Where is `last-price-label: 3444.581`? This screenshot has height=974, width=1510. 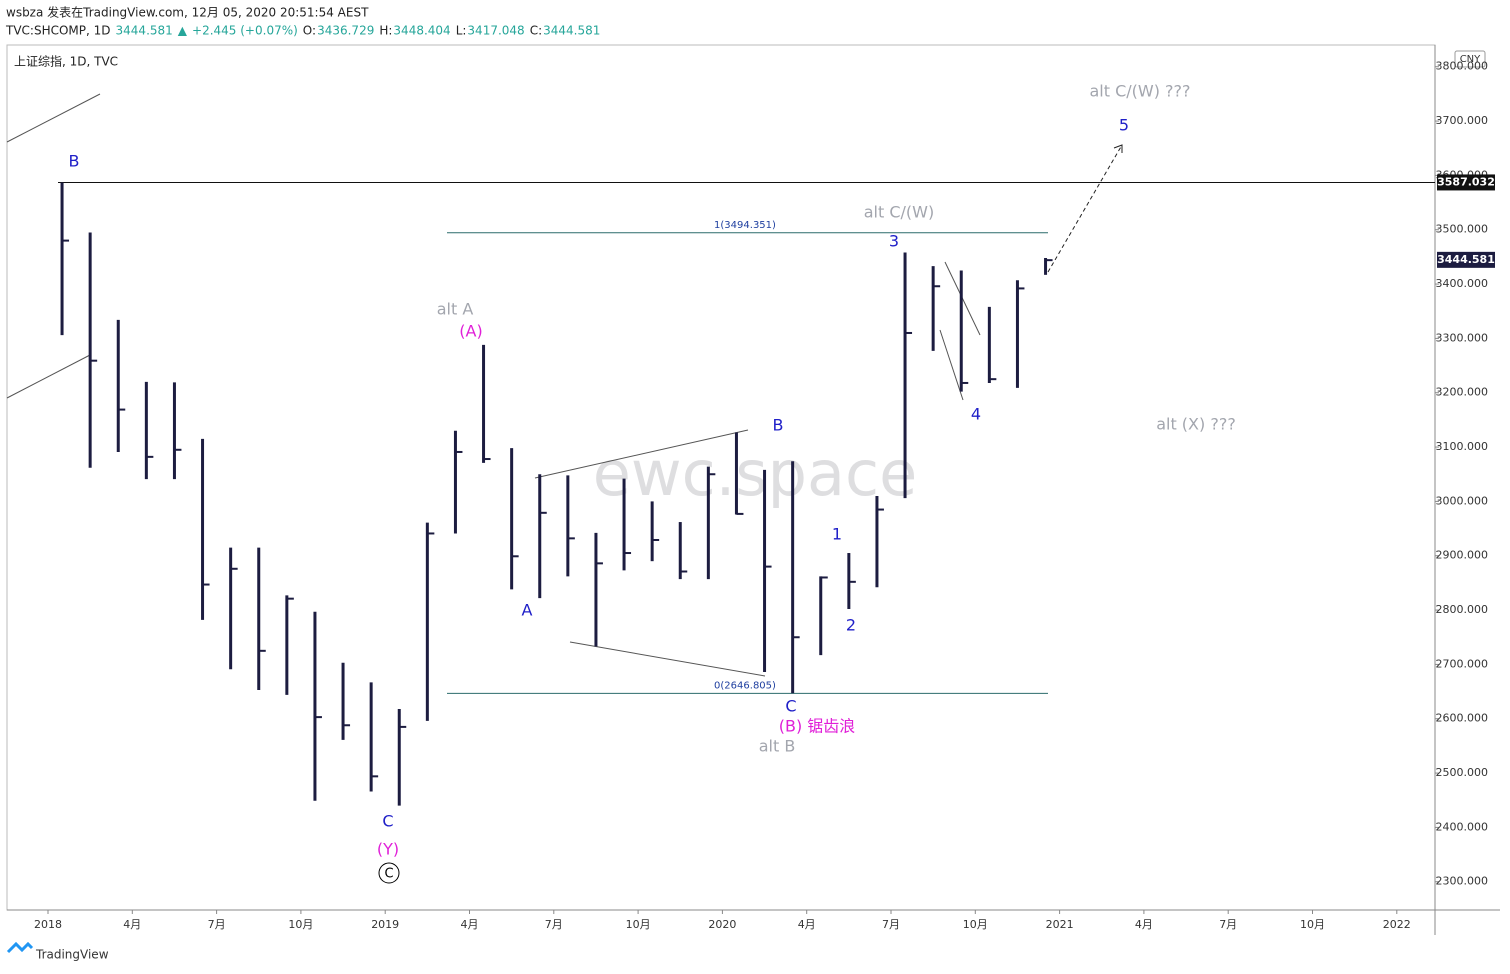 last-price-label: 3444.581 is located at coordinates (1466, 259).